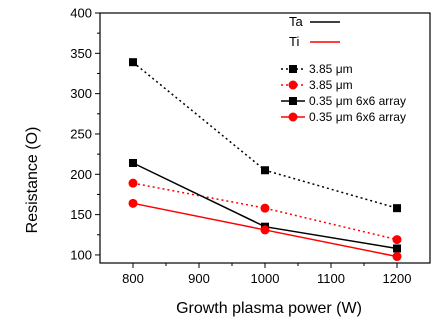 This screenshot has height=322, width=438. What do you see at coordinates (32, 180) in the screenshot?
I see `y-axis-label: Resistance (O)` at bounding box center [32, 180].